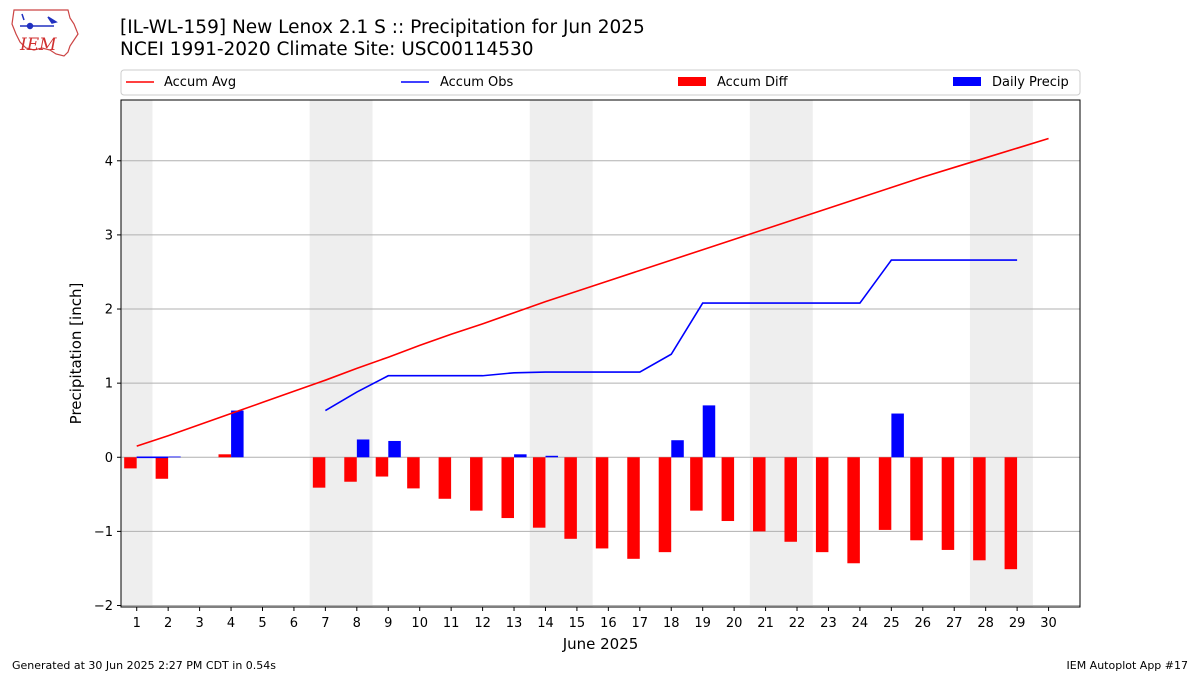 This screenshot has height=675, width=1200. What do you see at coordinates (103, 606) in the screenshot?
I see `y-tick-label: −2` at bounding box center [103, 606].